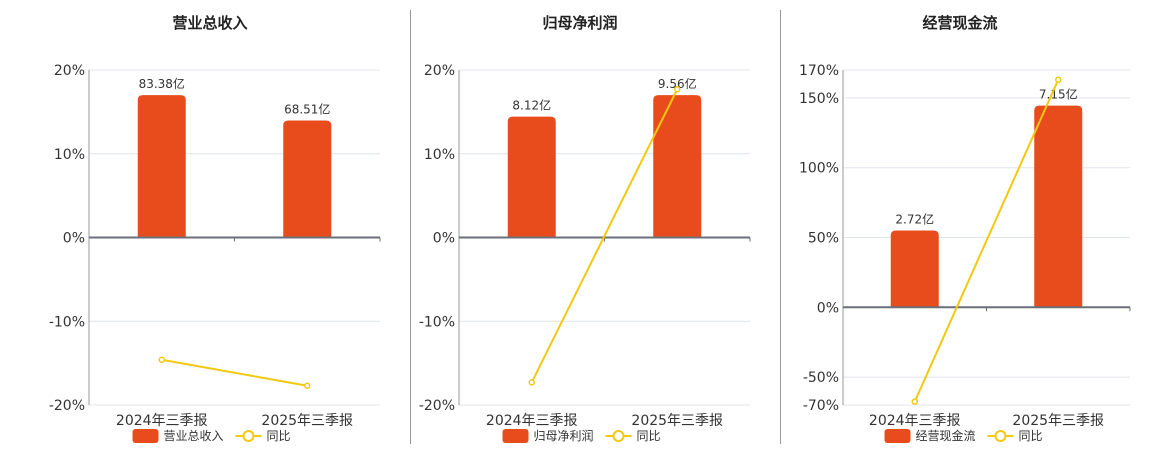 This screenshot has width=1160, height=450. I want to click on bar-data-label: 2.72亿, so click(914, 219).